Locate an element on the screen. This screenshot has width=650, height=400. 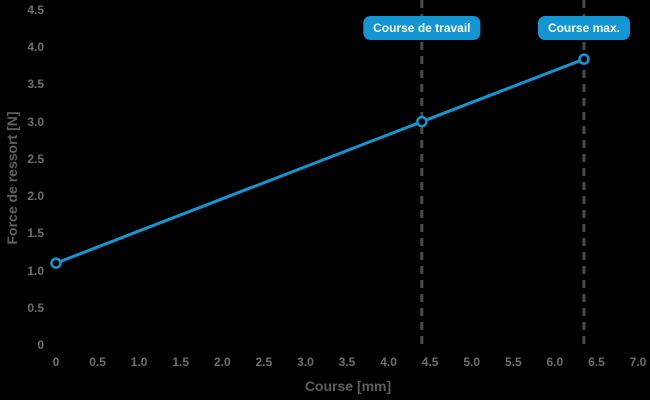
x-tick-label: 5.0 is located at coordinates (472, 362).